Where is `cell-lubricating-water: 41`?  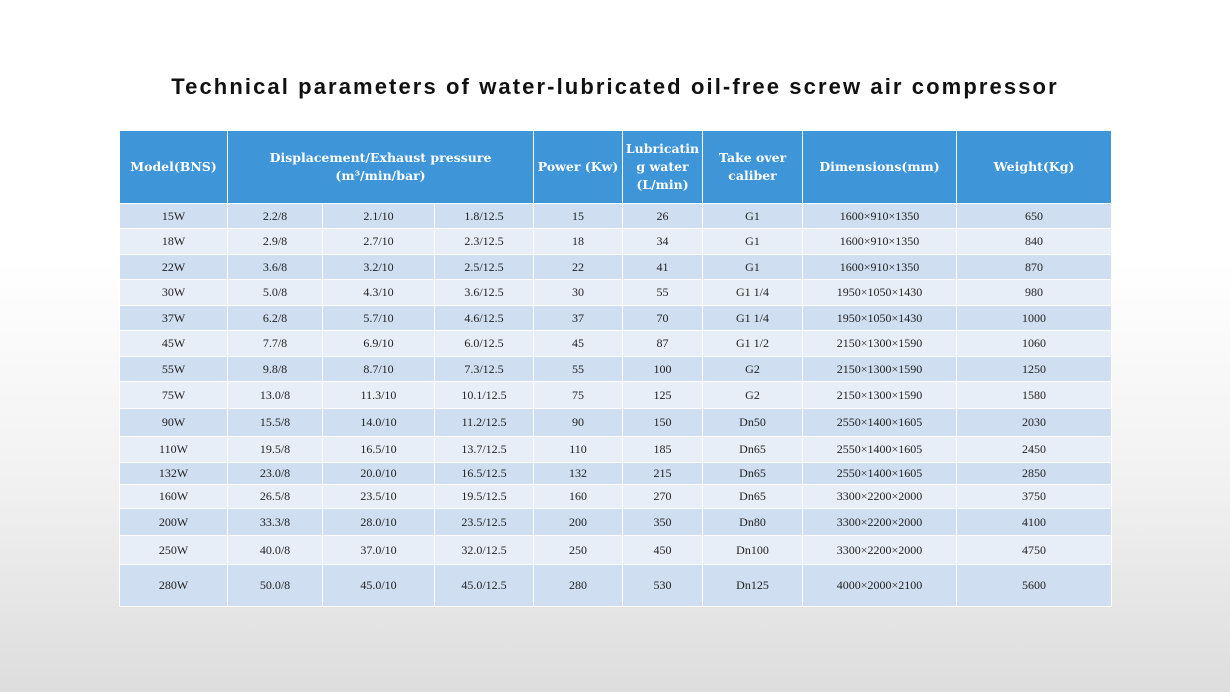 cell-lubricating-water: 41 is located at coordinates (663, 267).